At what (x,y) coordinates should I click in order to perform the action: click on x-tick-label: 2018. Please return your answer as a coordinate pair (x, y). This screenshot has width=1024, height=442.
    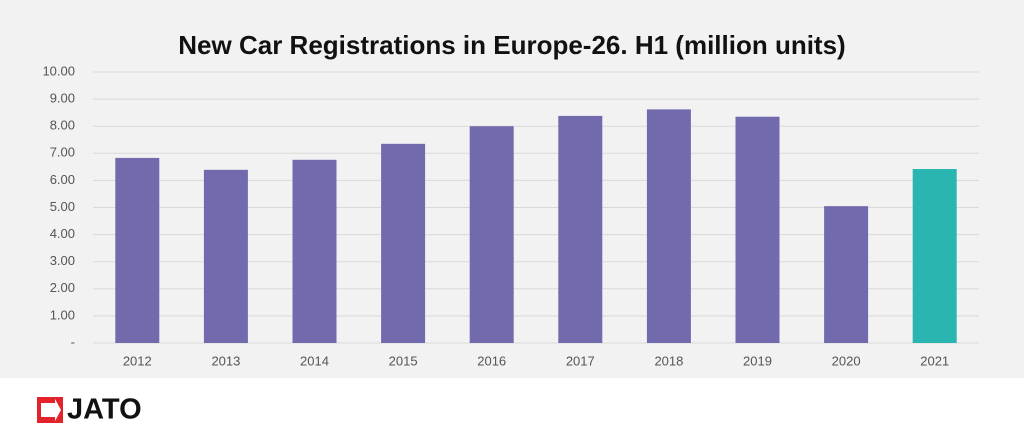
    Looking at the image, I should click on (668, 360).